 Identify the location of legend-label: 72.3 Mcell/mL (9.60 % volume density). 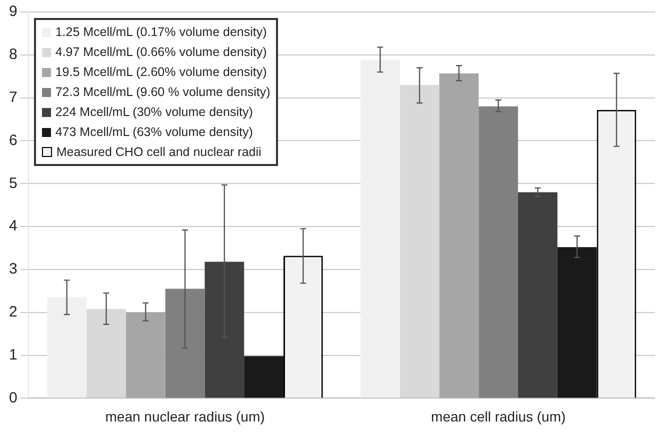
(162, 92).